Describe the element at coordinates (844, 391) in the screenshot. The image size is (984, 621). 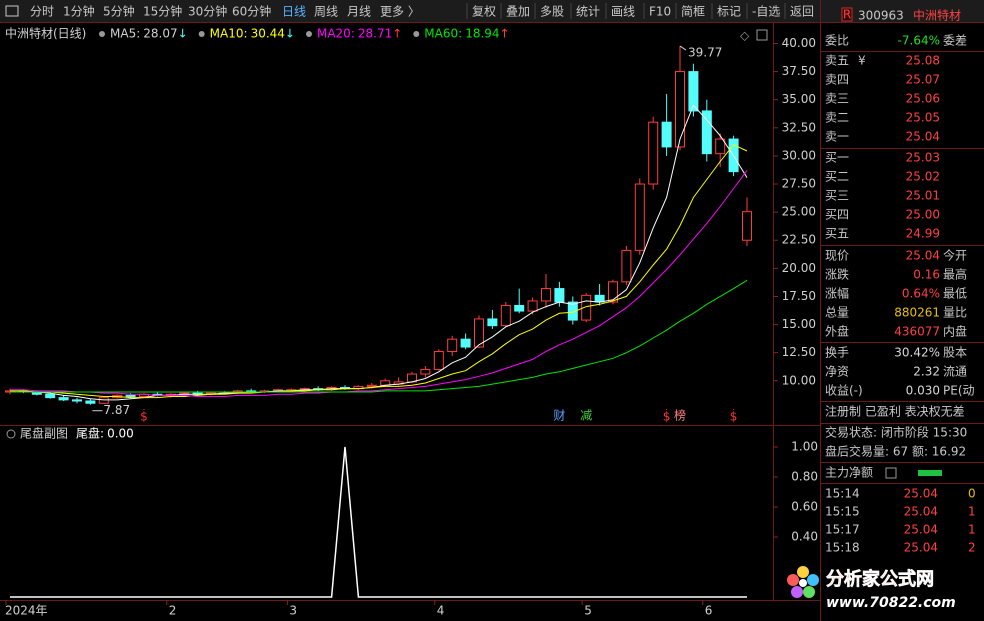
I see `stat-label: 收益(-)` at that location.